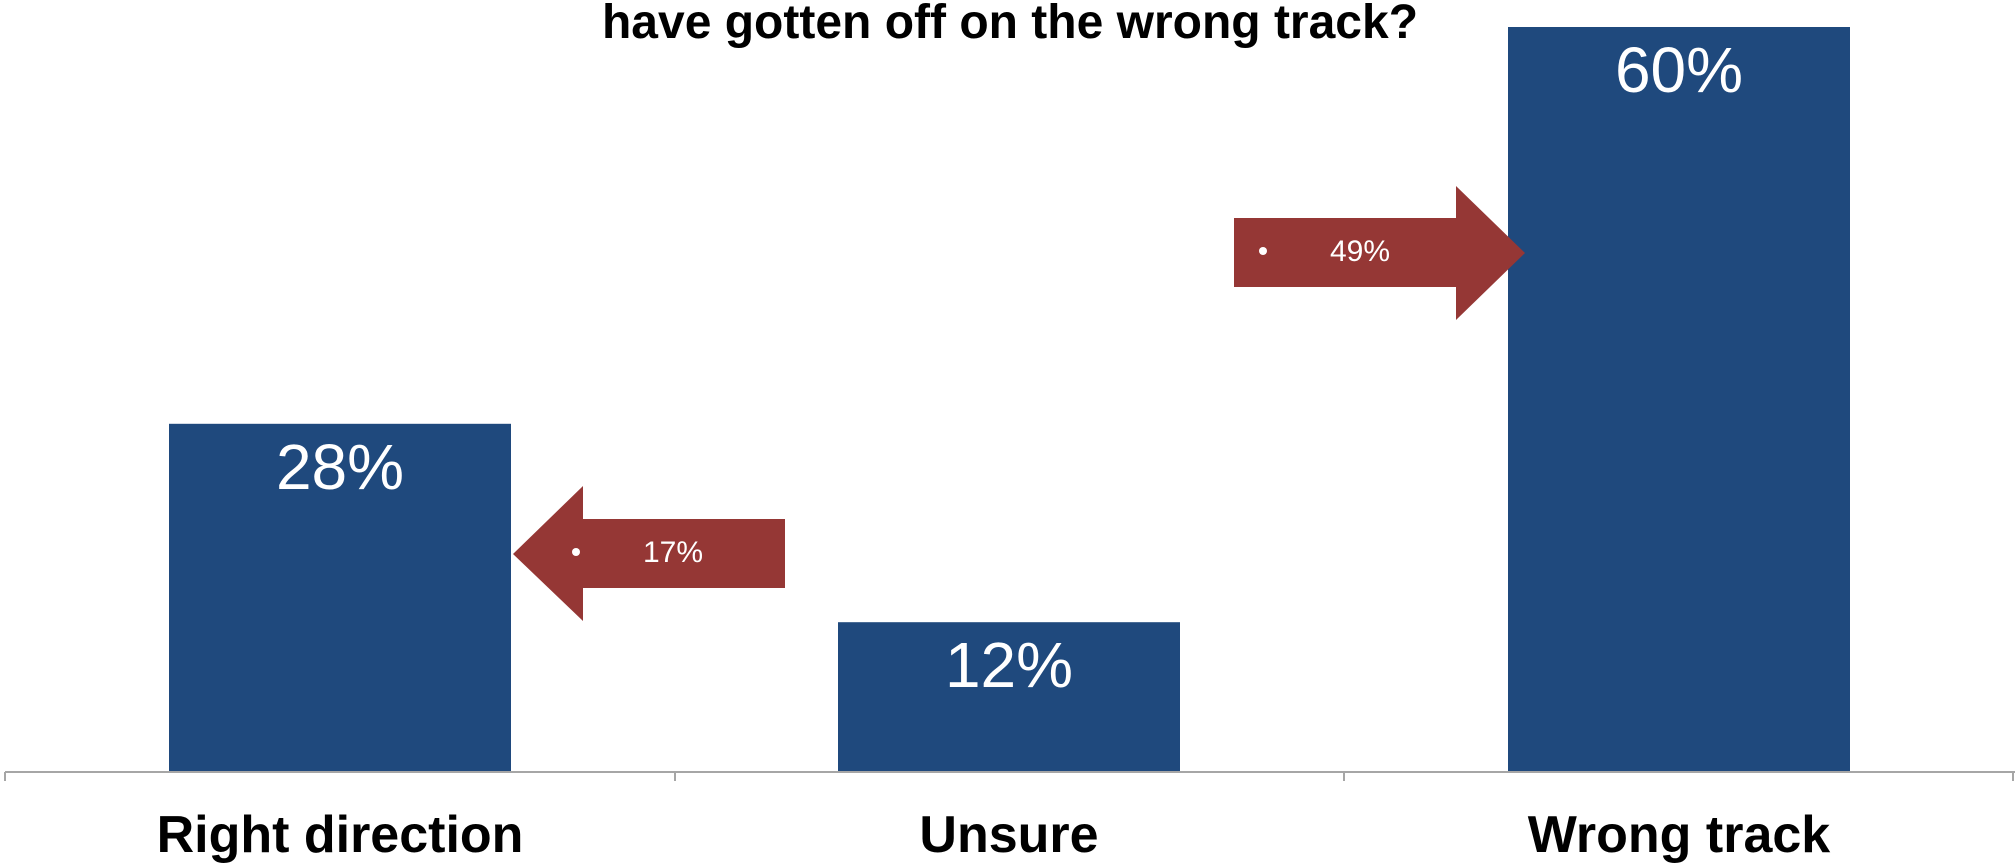  Describe the element at coordinates (340, 597) in the screenshot. I see `bar-right-direction` at that location.